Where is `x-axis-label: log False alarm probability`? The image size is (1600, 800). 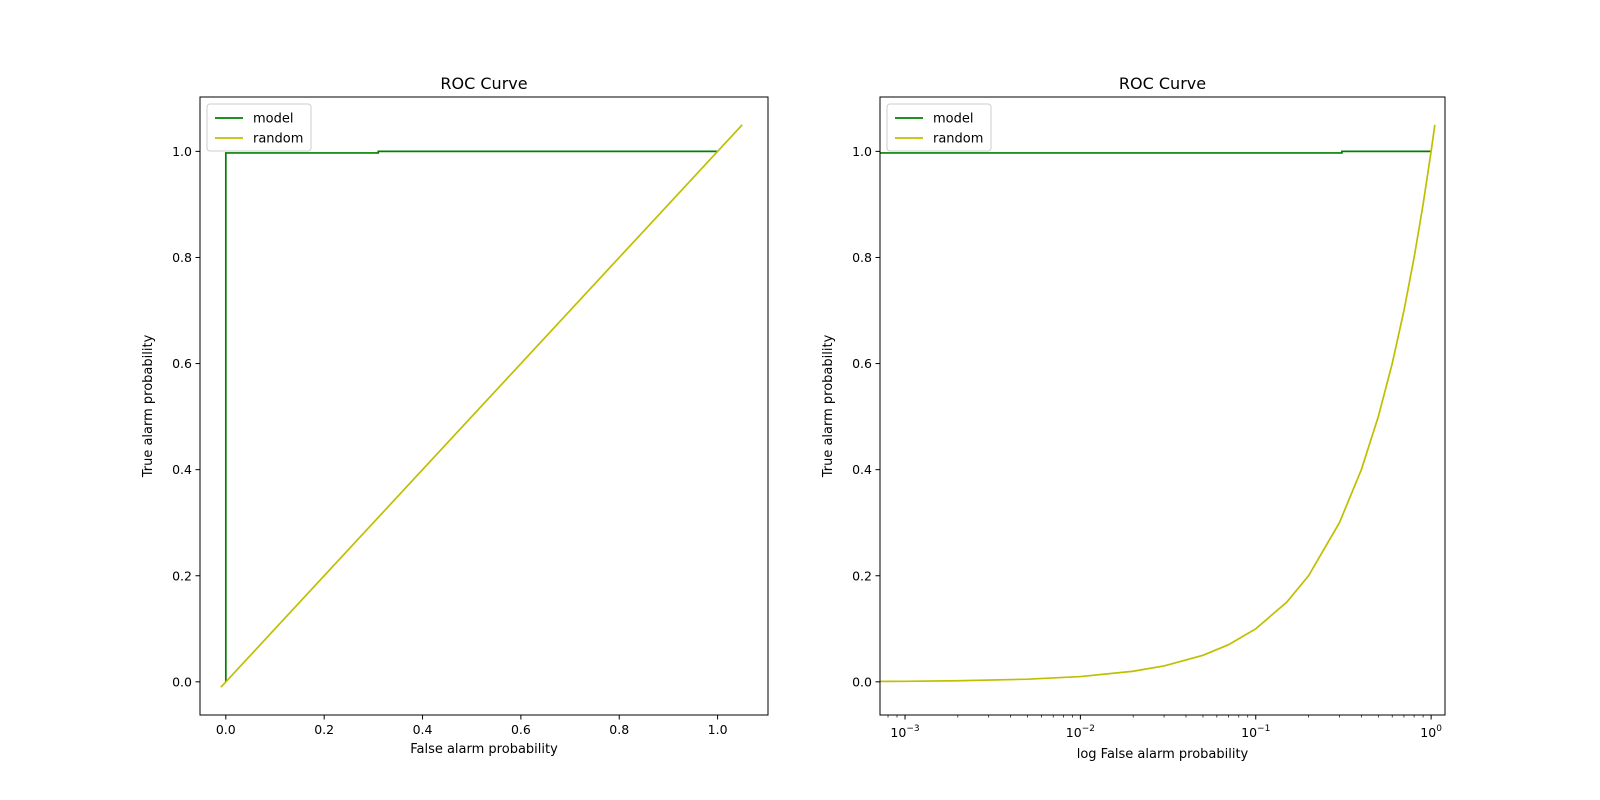 x-axis-label: log False alarm probability is located at coordinates (1163, 754).